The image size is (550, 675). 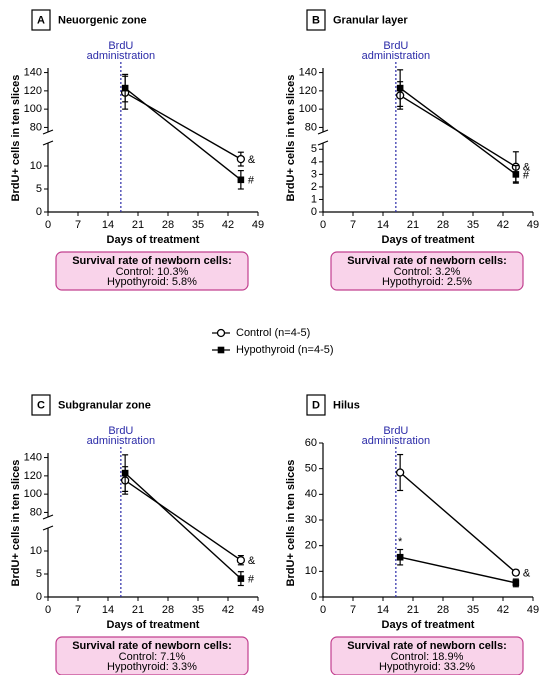 What do you see at coordinates (311, 469) in the screenshot?
I see `y-tick-label: 50` at bounding box center [311, 469].